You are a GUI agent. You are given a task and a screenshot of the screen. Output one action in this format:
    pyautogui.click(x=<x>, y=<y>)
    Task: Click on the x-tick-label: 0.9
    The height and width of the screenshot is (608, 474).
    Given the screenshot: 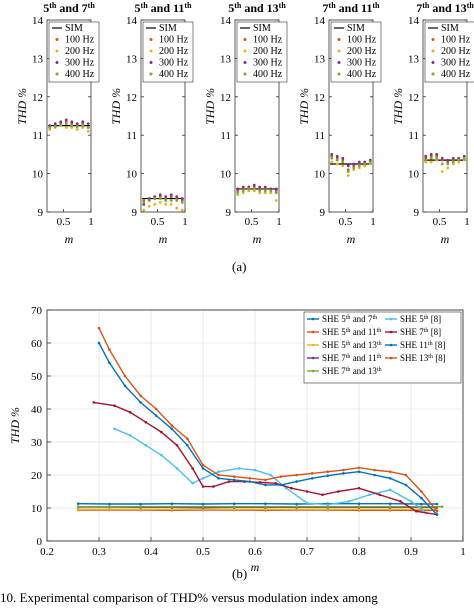 What is the action you would take?
    pyautogui.click(x=411, y=552)
    